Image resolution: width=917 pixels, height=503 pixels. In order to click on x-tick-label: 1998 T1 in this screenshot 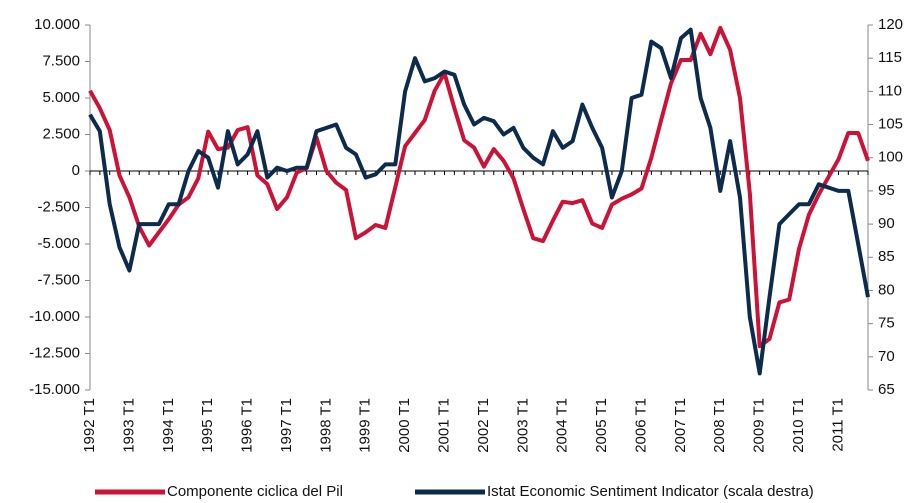, I will do `click(325, 425)`.